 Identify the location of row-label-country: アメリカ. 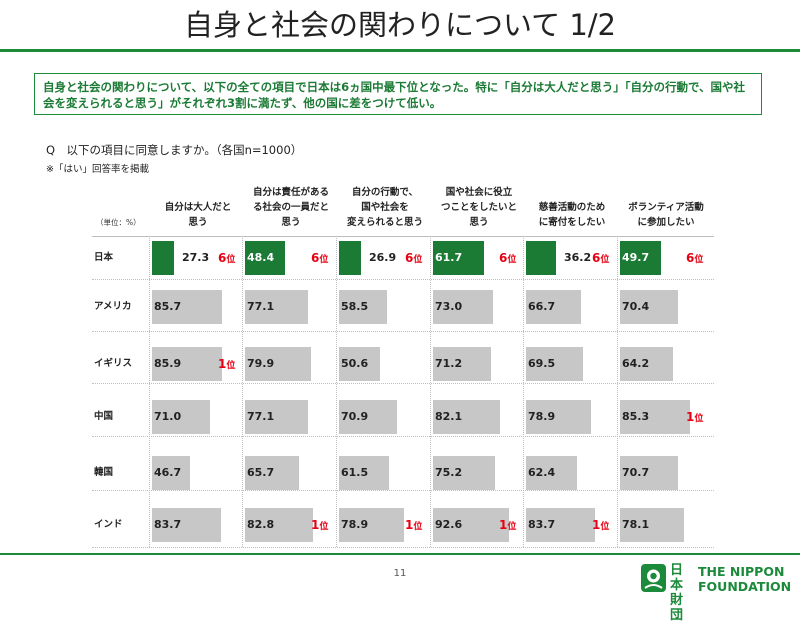
(113, 306).